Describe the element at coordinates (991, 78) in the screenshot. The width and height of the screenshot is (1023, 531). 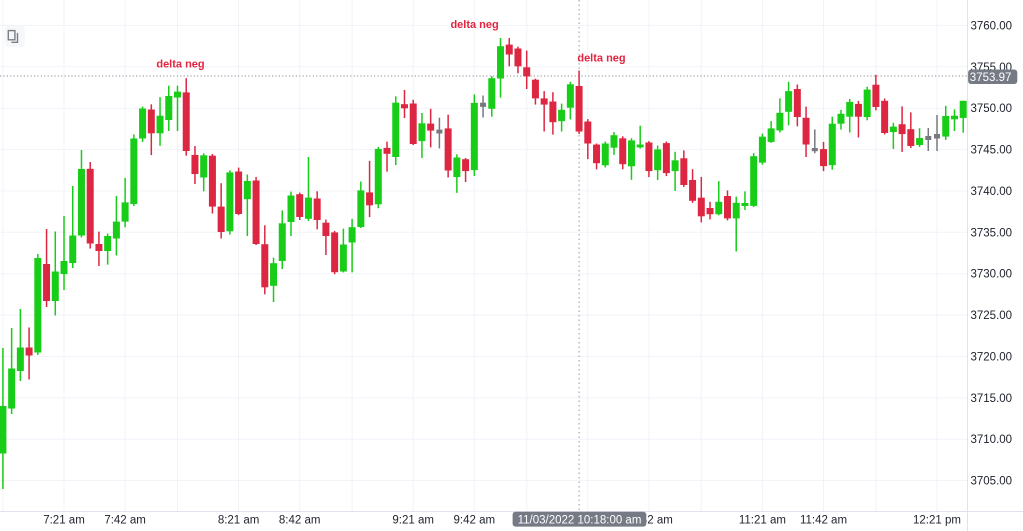
I see `svg-text: 3753.97` at that location.